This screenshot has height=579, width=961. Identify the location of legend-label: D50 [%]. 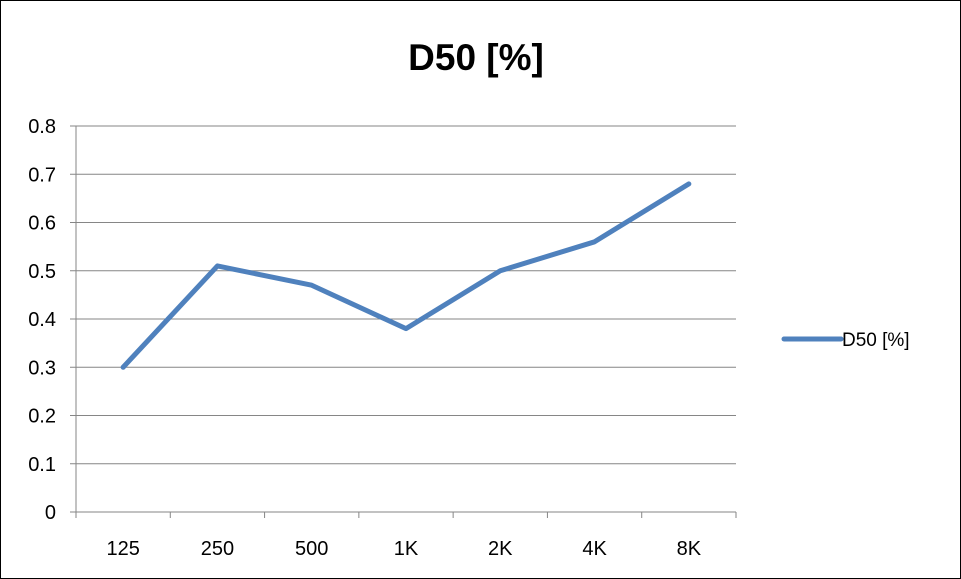
(876, 340).